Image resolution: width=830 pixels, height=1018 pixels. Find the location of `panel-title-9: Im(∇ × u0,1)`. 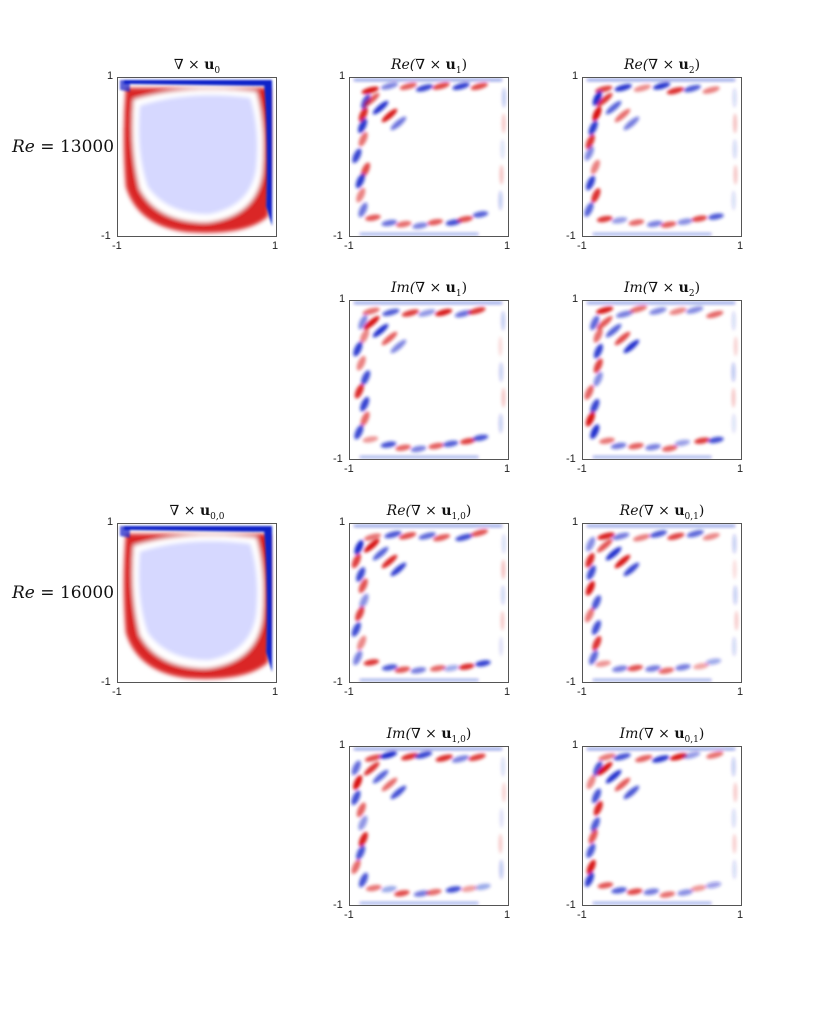

panel-title-9: Im(∇ × u0,1) is located at coordinates (662, 735).